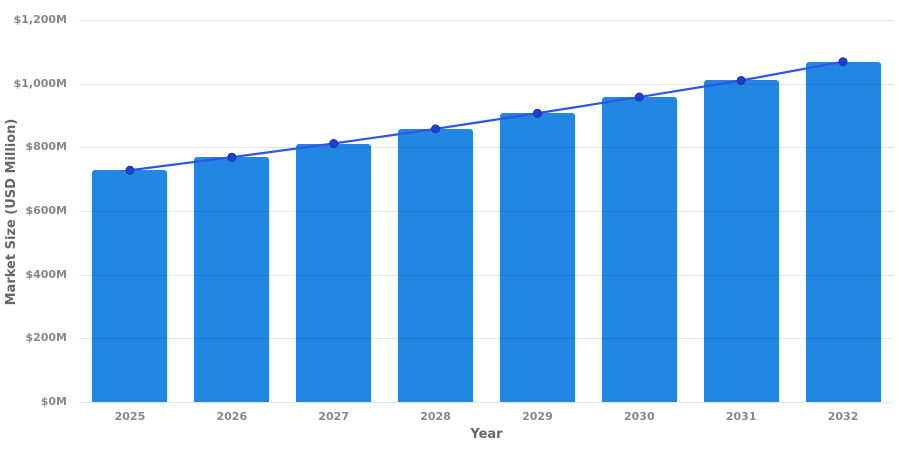  What do you see at coordinates (53, 401) in the screenshot?
I see `y-tick-label: $0M` at bounding box center [53, 401].